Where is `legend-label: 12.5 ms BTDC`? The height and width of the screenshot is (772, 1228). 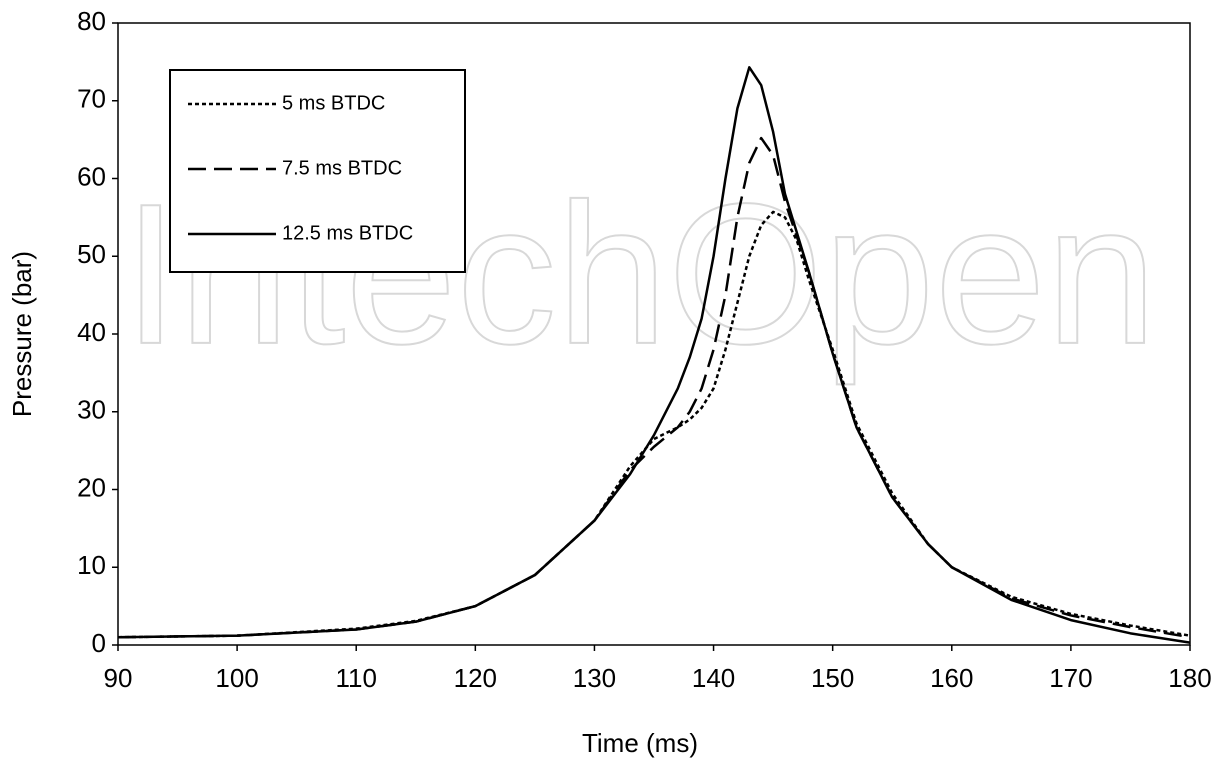 legend-label: 12.5 ms BTDC is located at coordinates (347, 233).